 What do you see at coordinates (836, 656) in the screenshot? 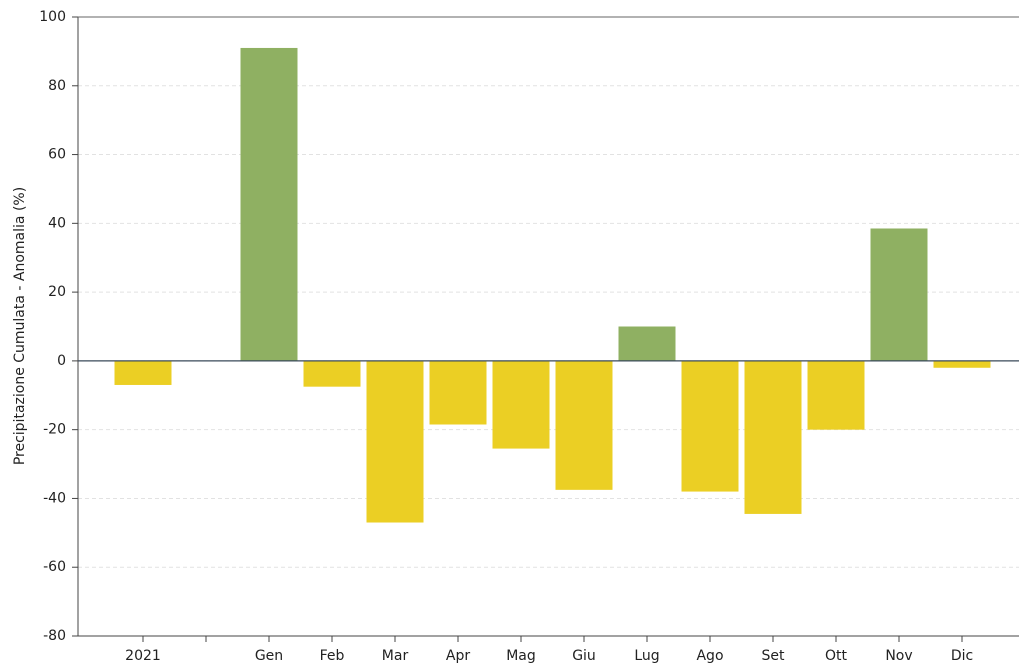
I see `x-tick-label: Ott` at bounding box center [836, 656].